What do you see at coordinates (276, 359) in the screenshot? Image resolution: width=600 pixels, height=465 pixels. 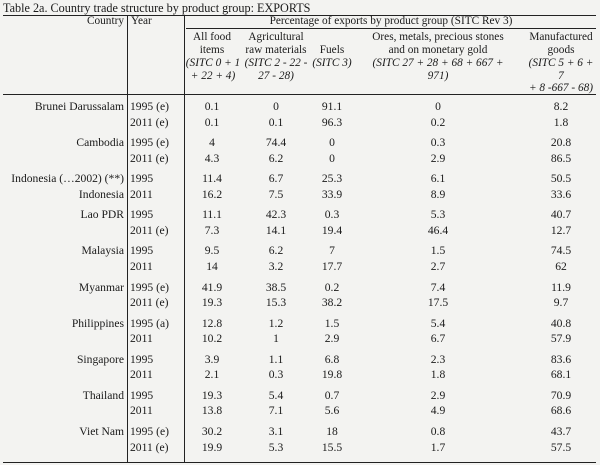 I see `table-cell-agri: 1.1` at bounding box center [276, 359].